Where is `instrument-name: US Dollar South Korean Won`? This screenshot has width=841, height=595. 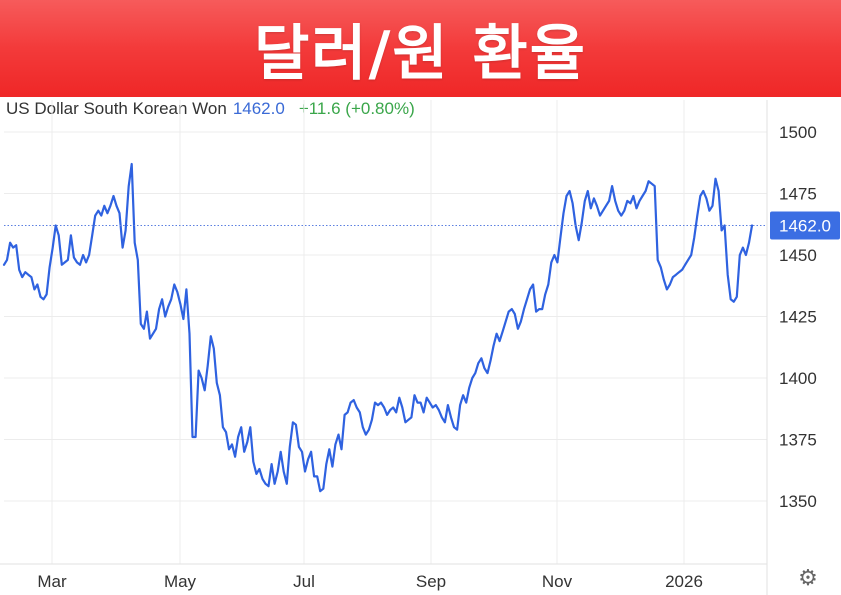
instrument-name: US Dollar South Korean Won is located at coordinates (116, 108).